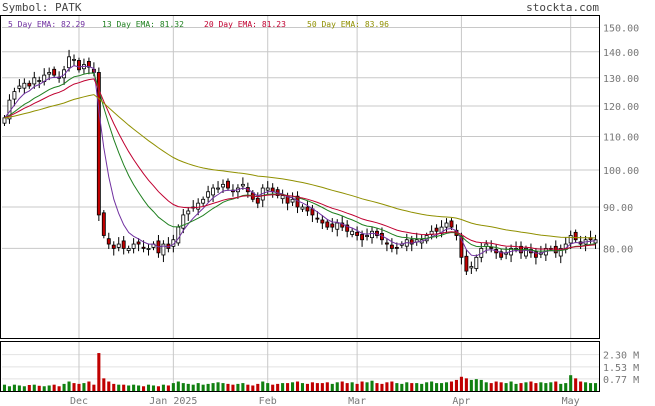 The image size is (655, 406). I want to click on price-tick-label: 130.00, so click(621, 79).